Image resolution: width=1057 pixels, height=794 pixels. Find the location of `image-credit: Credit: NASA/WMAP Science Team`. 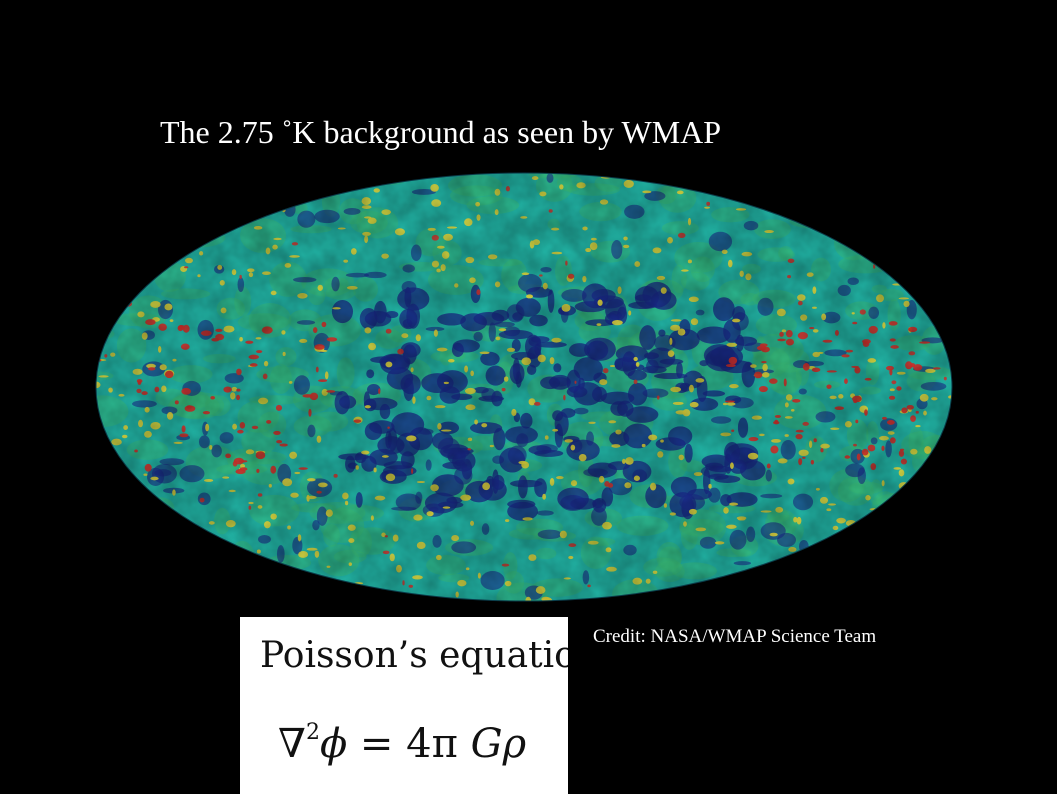

image-credit: Credit: NASA/WMAP Science Team is located at coordinates (735, 636).